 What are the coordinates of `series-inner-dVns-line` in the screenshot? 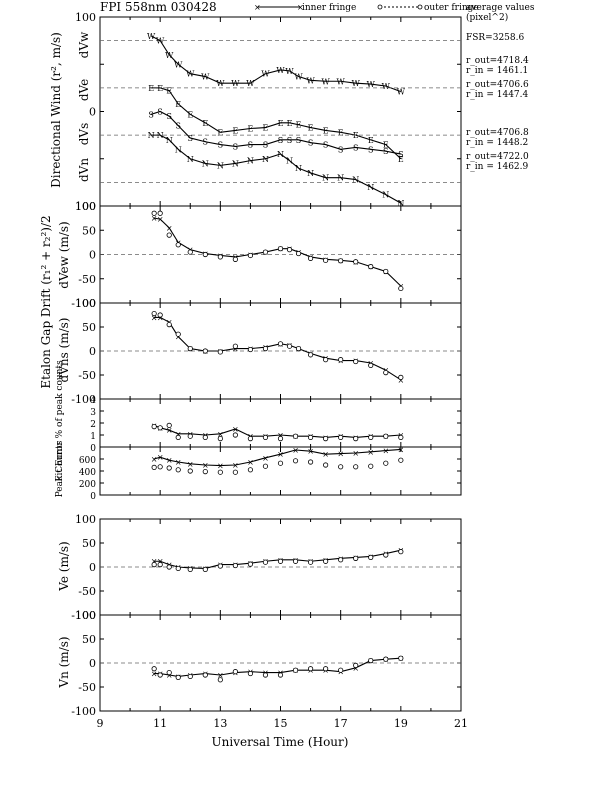 It's located at (278, 348).